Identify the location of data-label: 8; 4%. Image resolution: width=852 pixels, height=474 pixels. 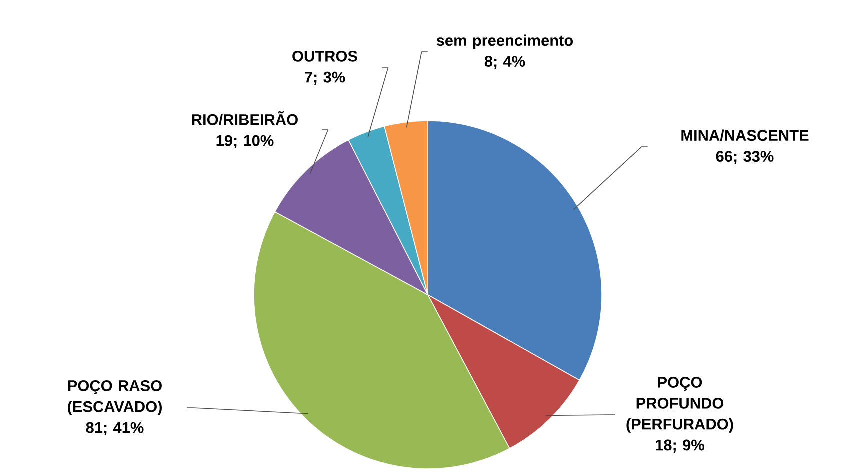
(505, 63).